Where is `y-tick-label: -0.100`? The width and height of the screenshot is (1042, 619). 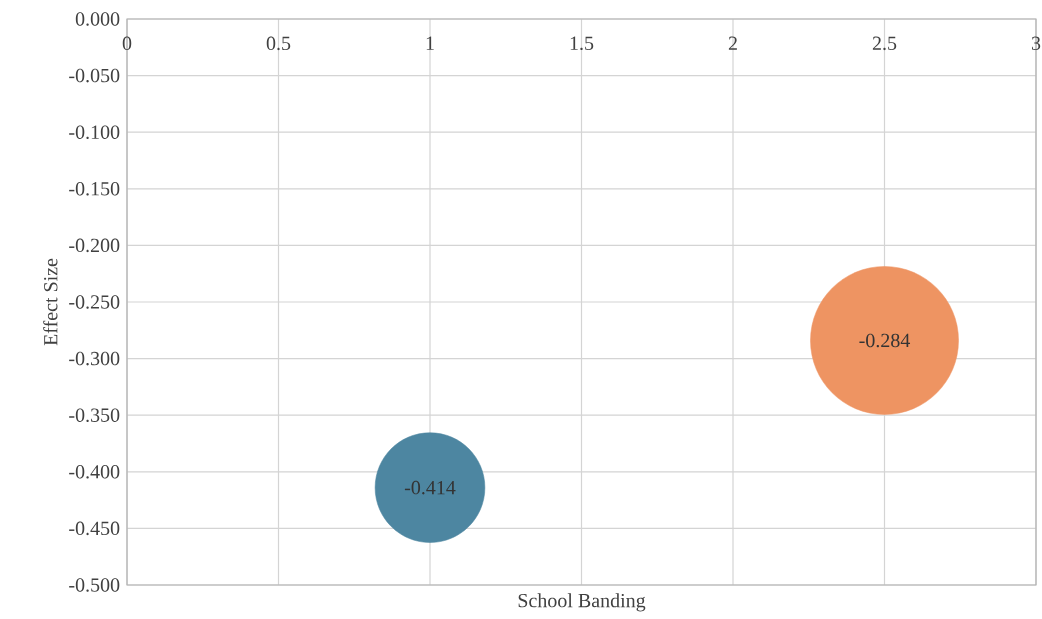
y-tick-label: -0.100 is located at coordinates (94, 132).